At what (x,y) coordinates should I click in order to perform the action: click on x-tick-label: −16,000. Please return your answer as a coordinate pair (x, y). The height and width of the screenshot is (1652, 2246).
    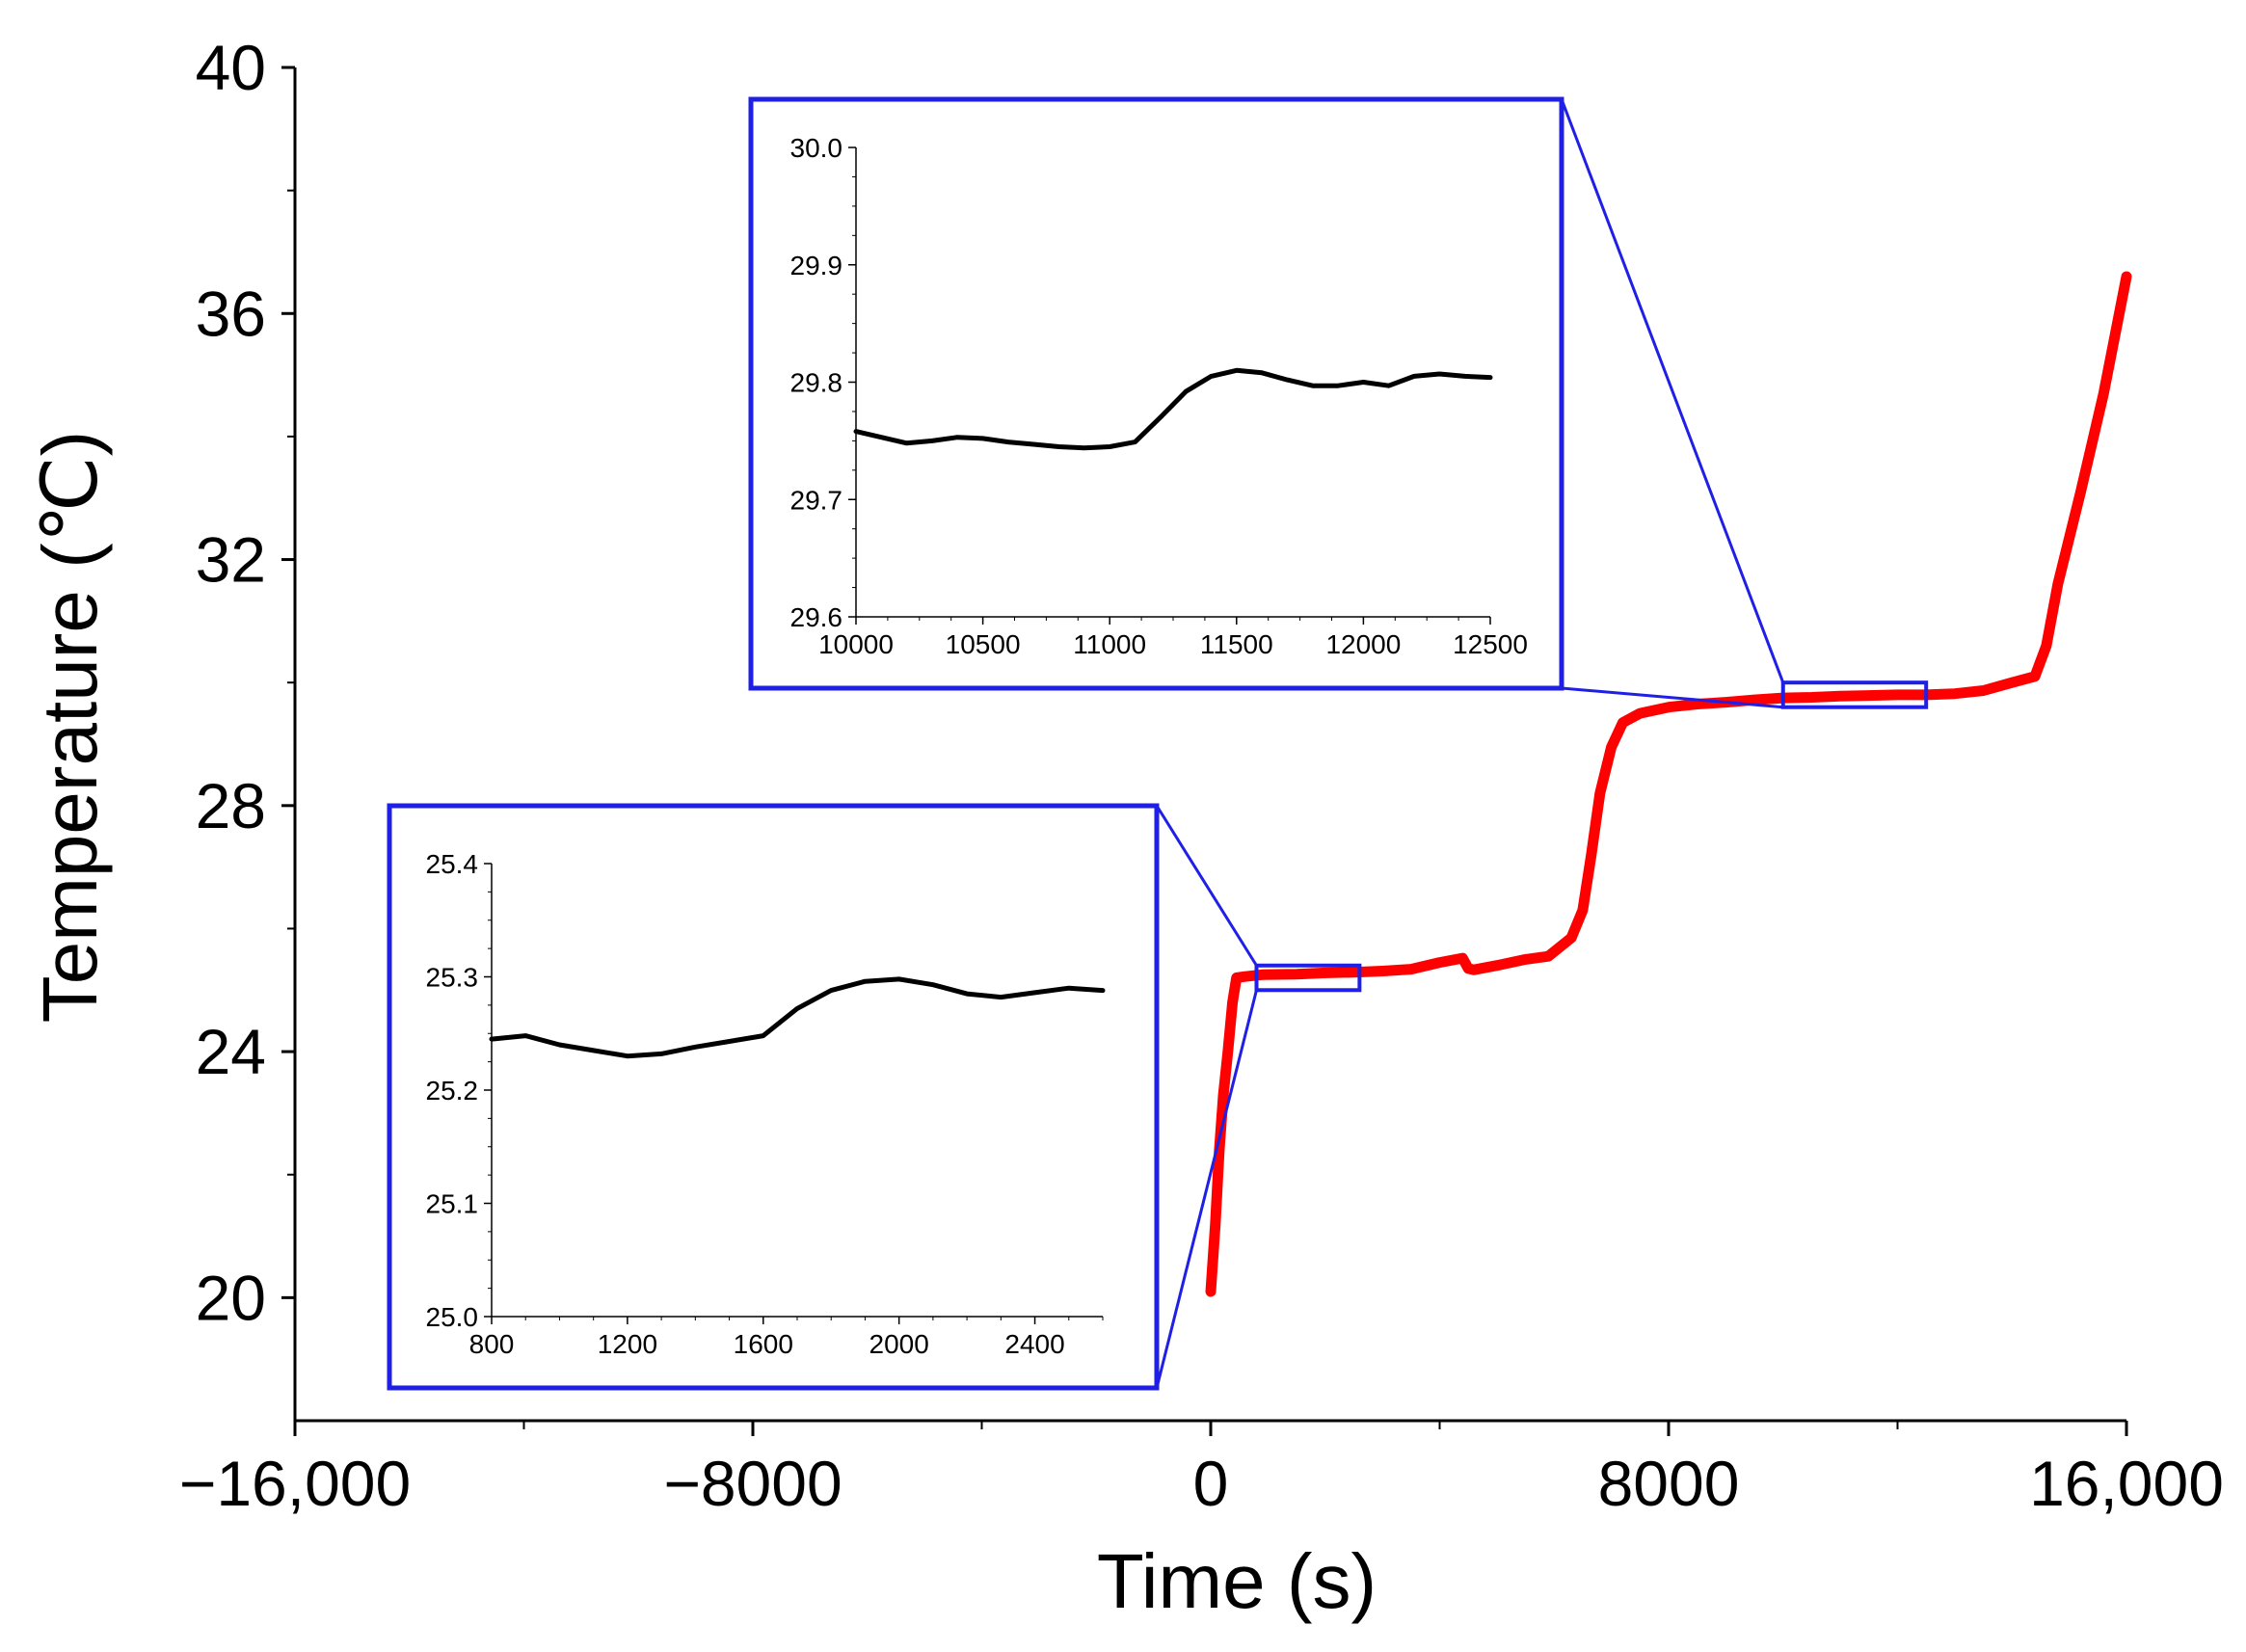
    Looking at the image, I should click on (295, 1484).